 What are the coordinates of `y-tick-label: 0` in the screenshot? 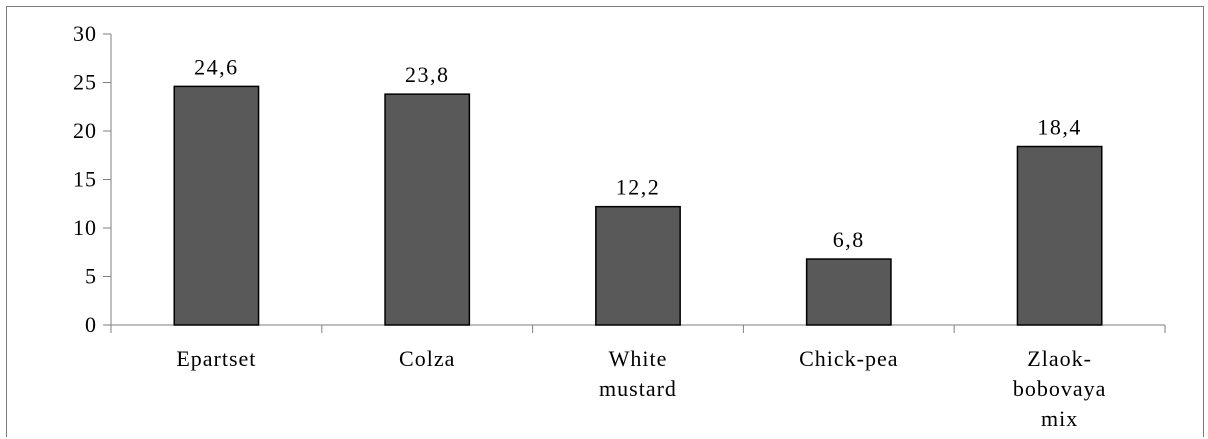 It's located at (91, 324).